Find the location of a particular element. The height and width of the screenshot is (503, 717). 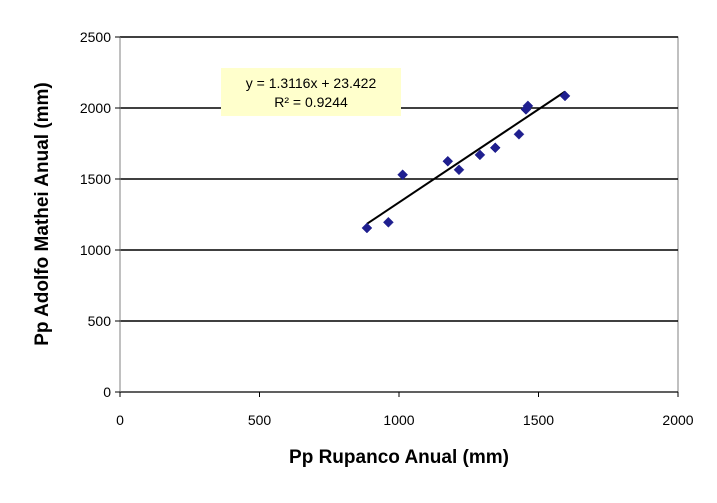

y-tick-label-3: 1500 is located at coordinates (95, 179).